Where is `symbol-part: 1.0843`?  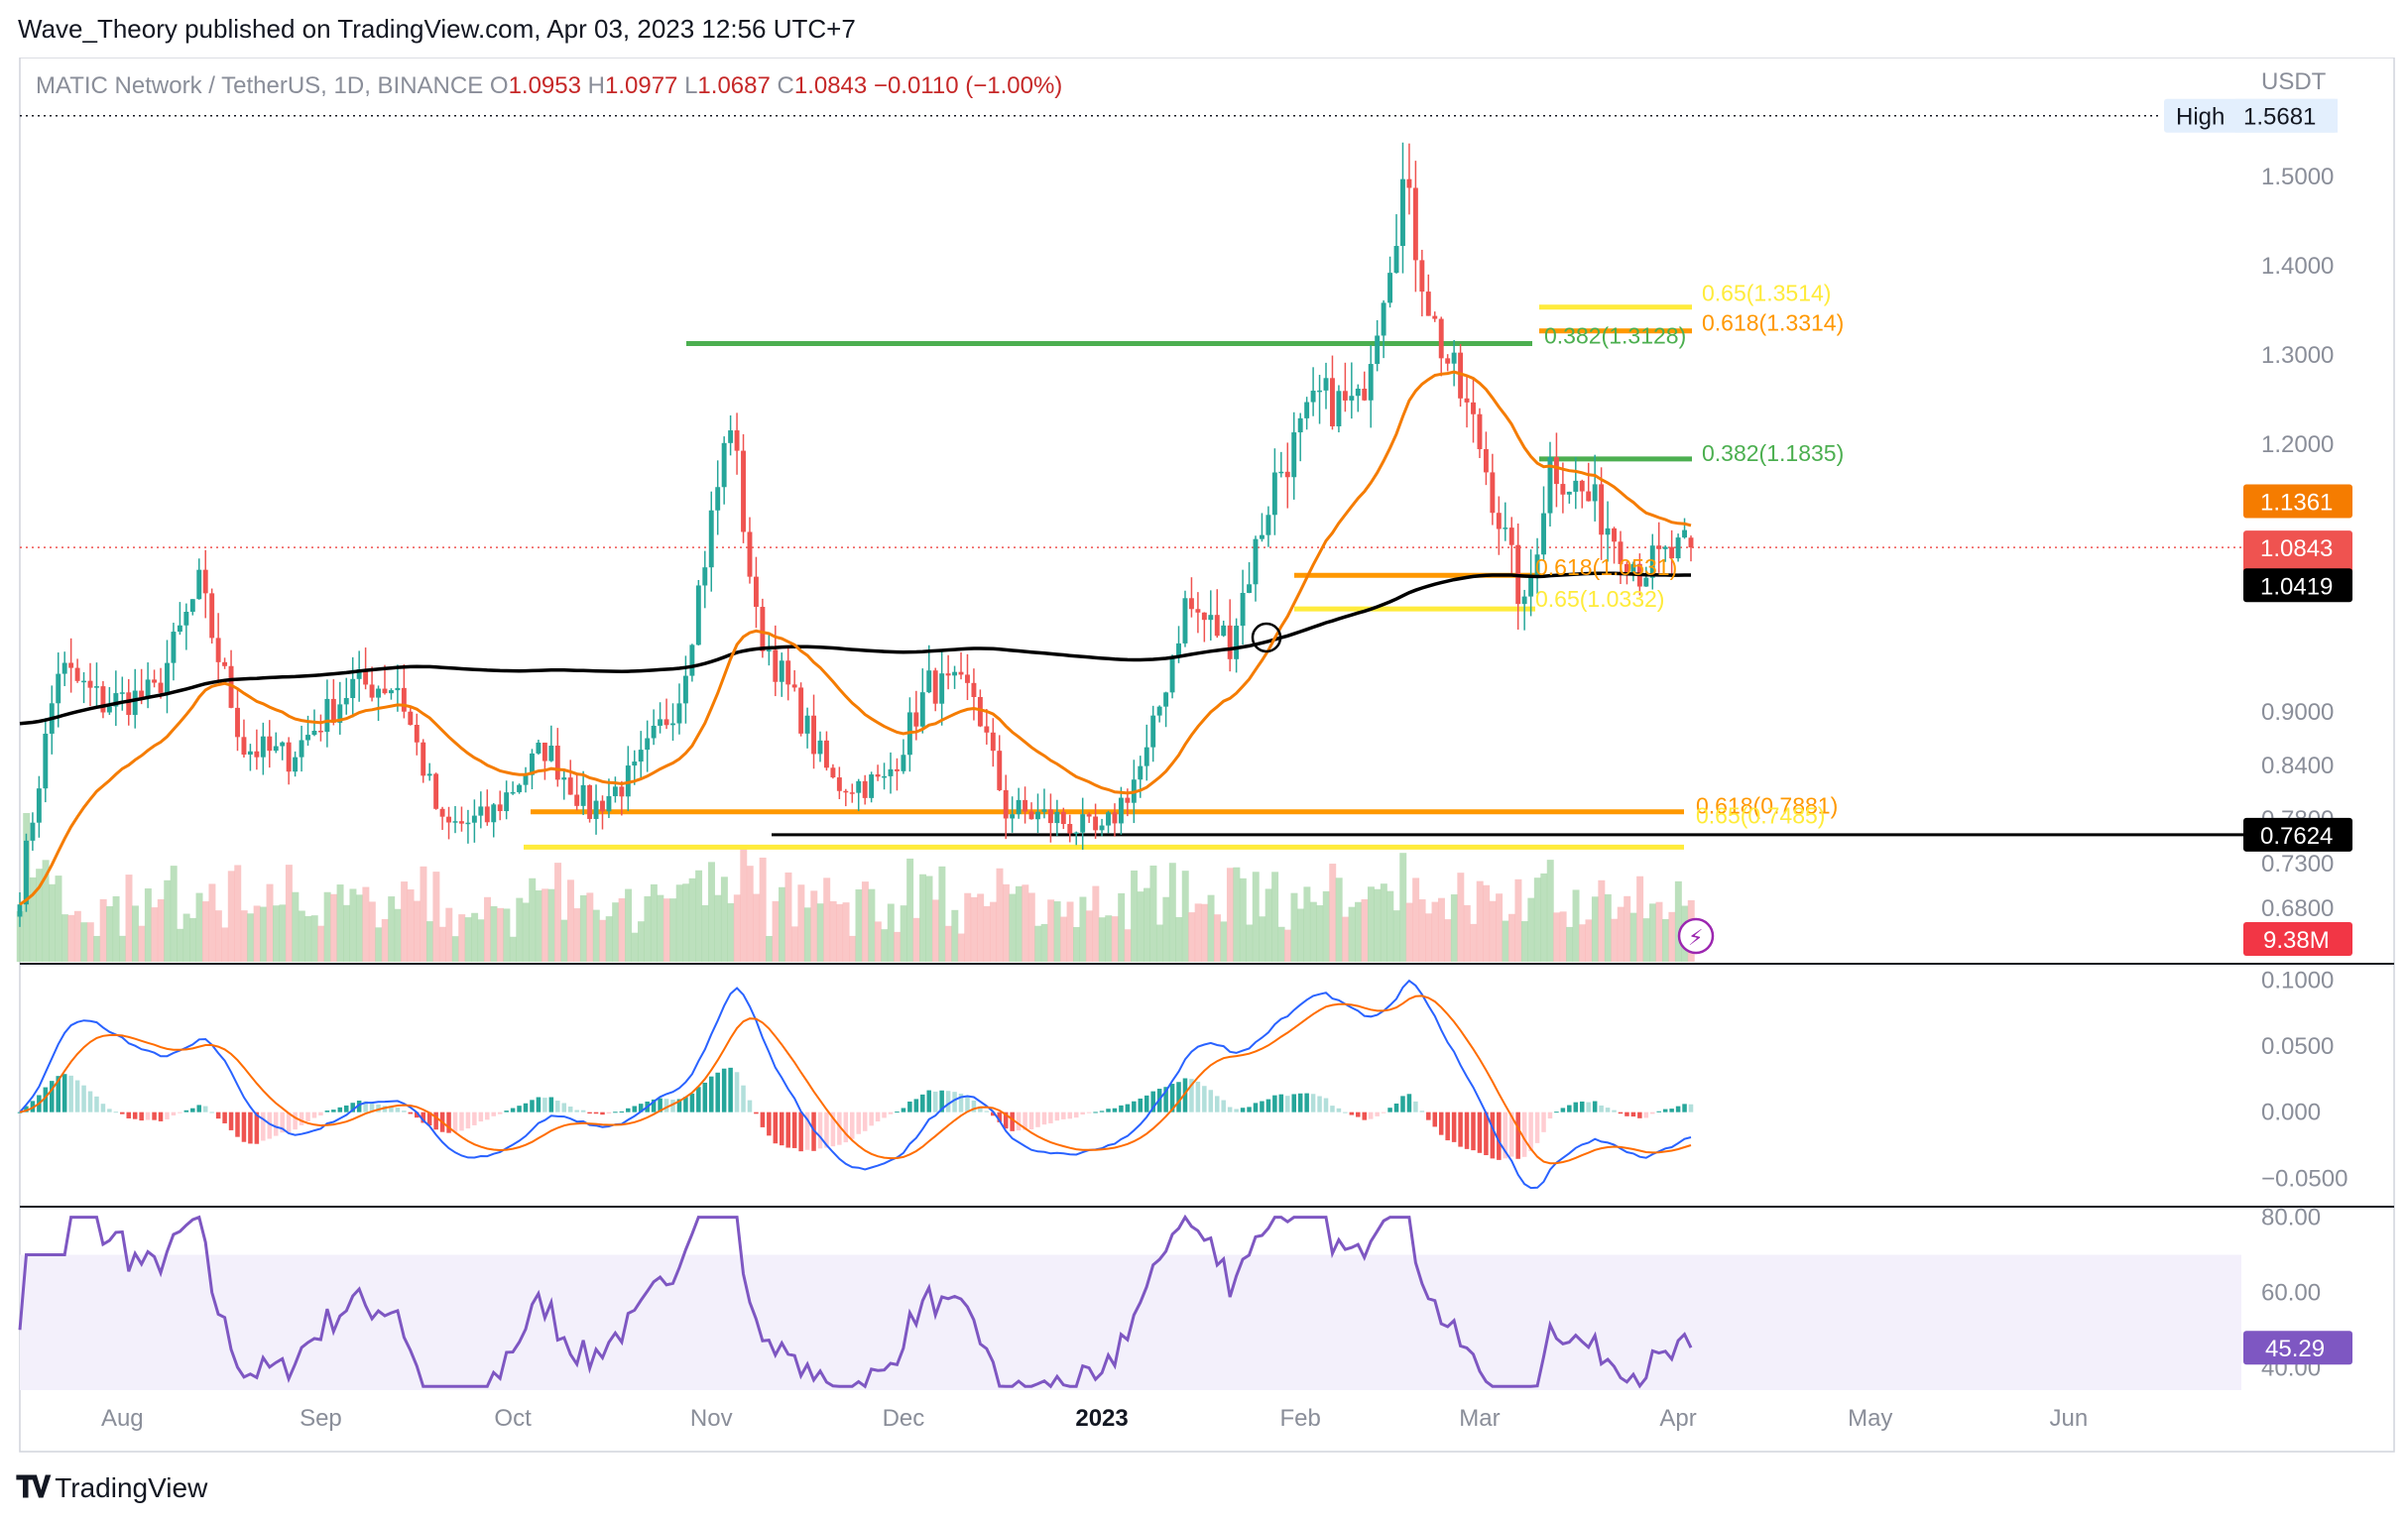 symbol-part: 1.0843 is located at coordinates (834, 85).